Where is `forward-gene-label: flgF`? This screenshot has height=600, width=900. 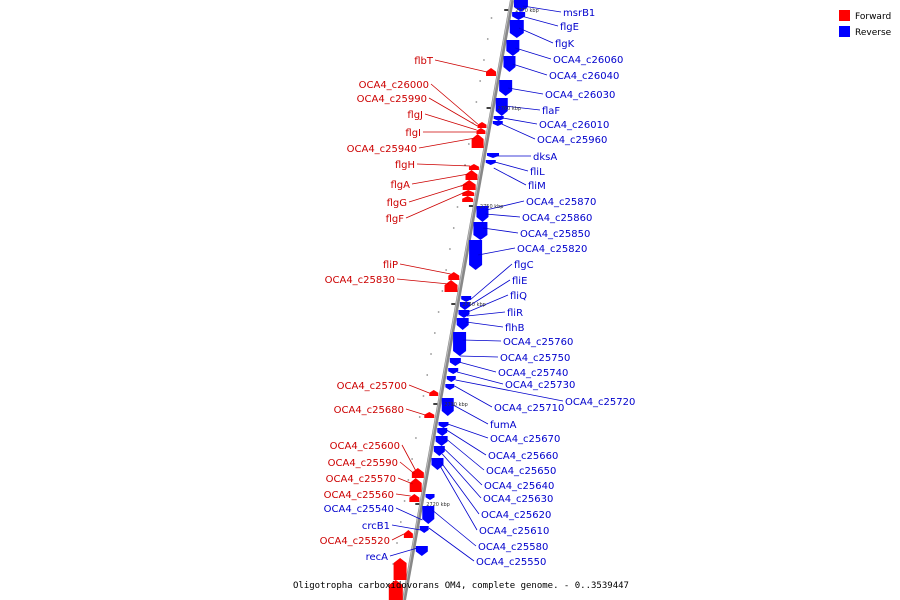 forward-gene-label: flgF is located at coordinates (395, 219).